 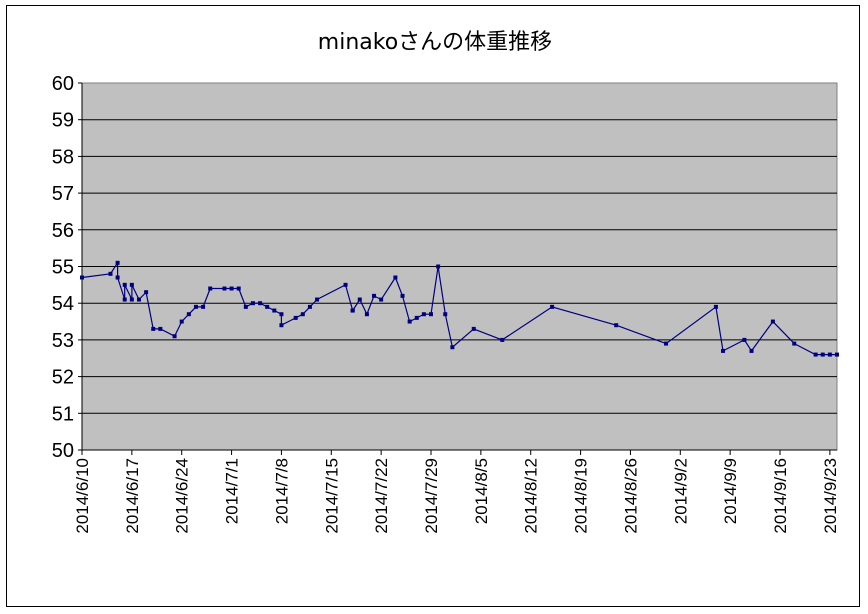 I want to click on x-tick-label: 2014/8/26, so click(x=630, y=496).